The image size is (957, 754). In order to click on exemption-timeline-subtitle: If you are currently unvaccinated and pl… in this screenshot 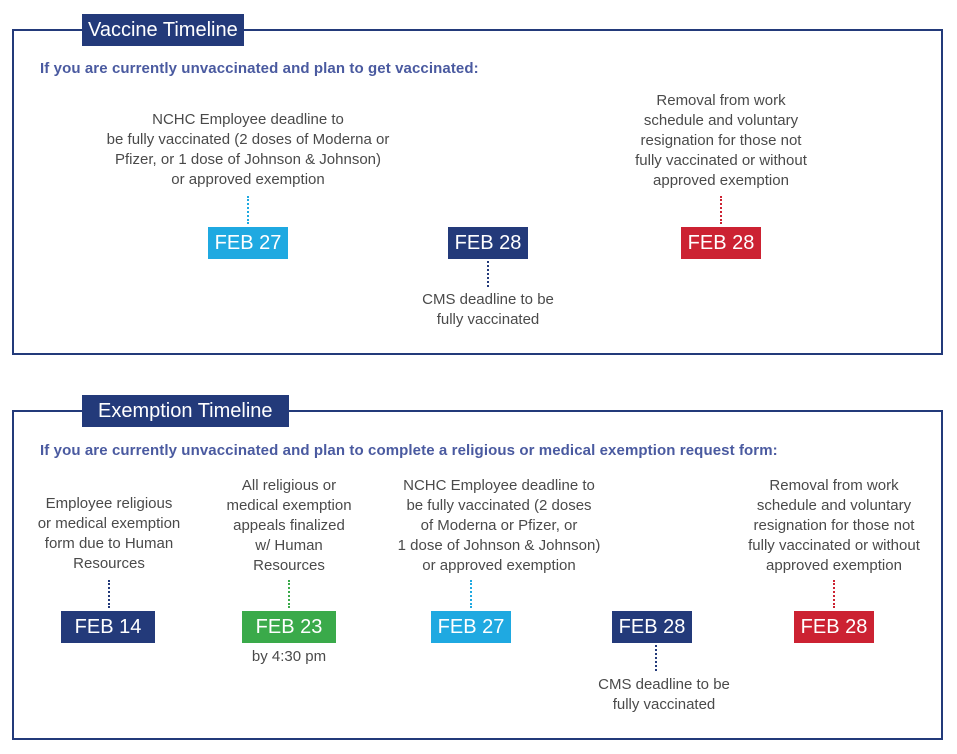, I will do `click(409, 450)`.